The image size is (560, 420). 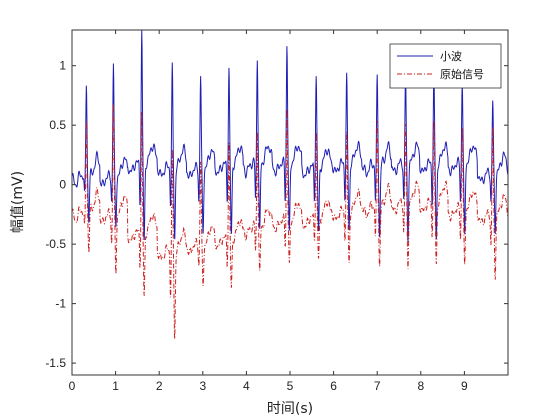 What do you see at coordinates (333, 386) in the screenshot?
I see `x-tick-label: 6` at bounding box center [333, 386].